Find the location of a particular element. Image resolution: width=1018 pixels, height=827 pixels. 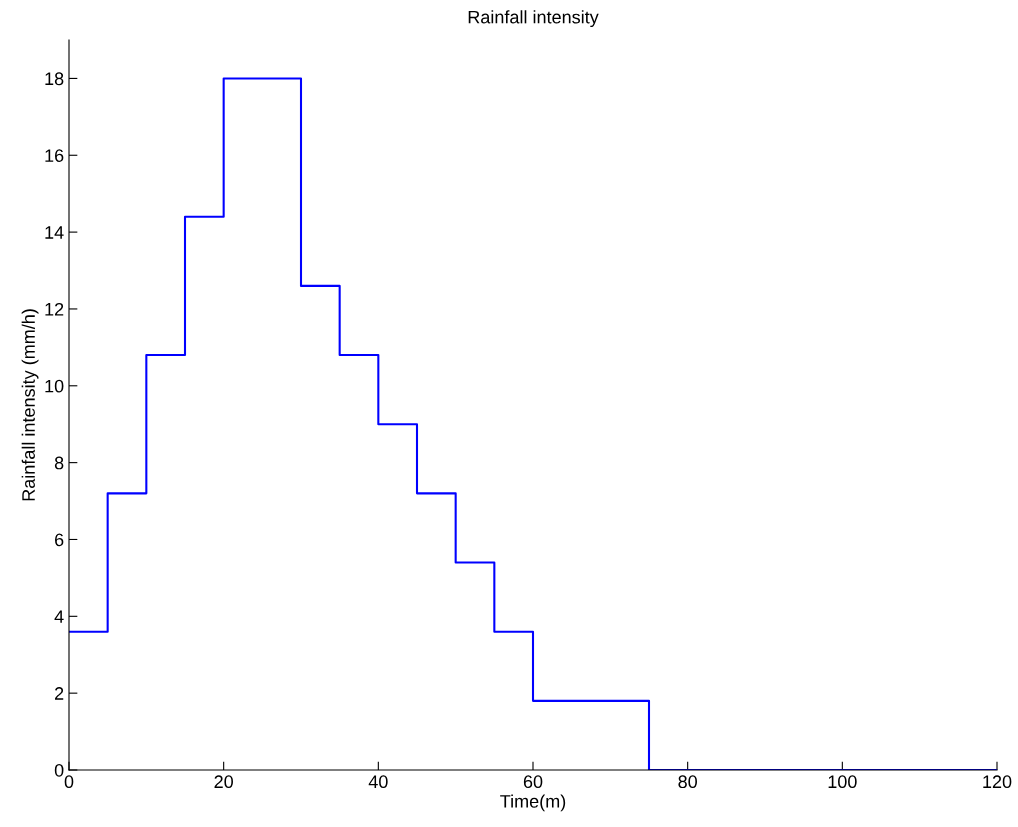

chart-title: Rainfall intensity is located at coordinates (533, 19).